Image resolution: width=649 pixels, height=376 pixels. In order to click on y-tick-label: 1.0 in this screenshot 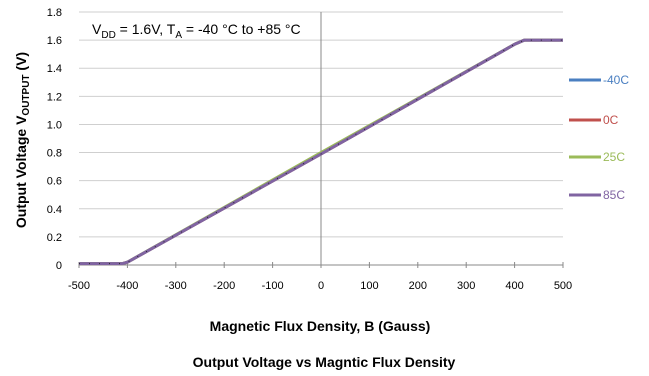, I will do `click(54, 125)`.